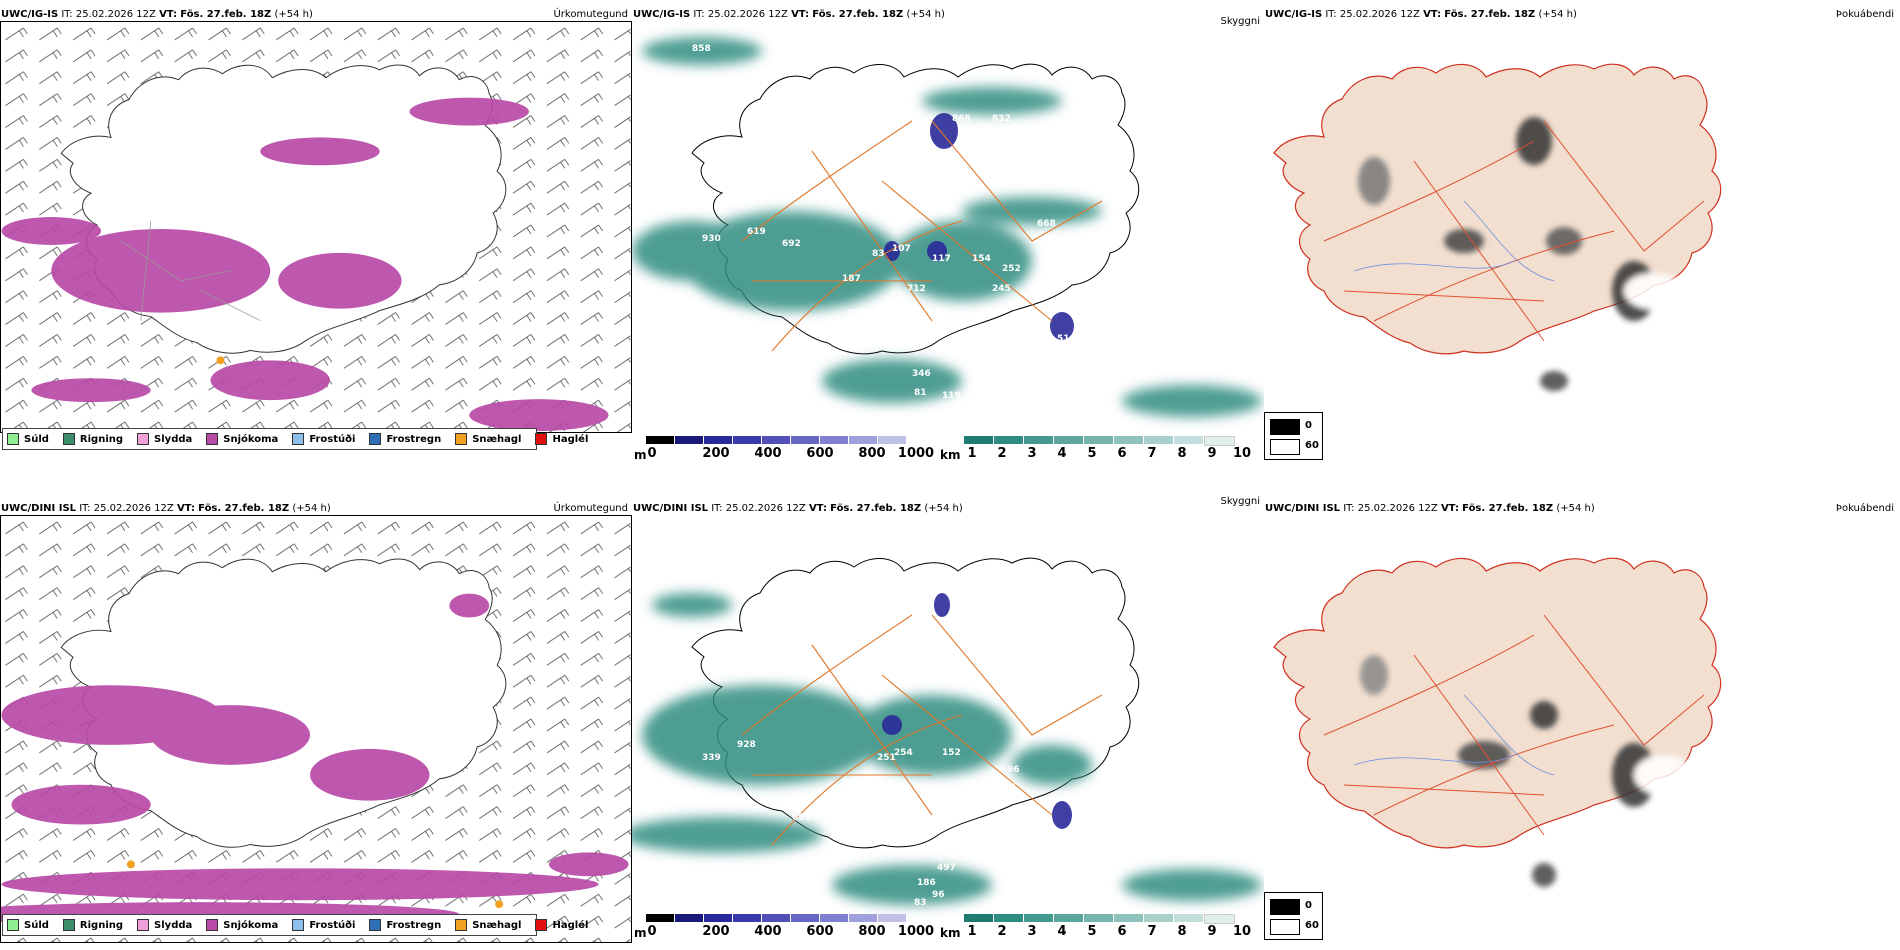  I want to click on cloud-base-label: 346, so click(921, 374).